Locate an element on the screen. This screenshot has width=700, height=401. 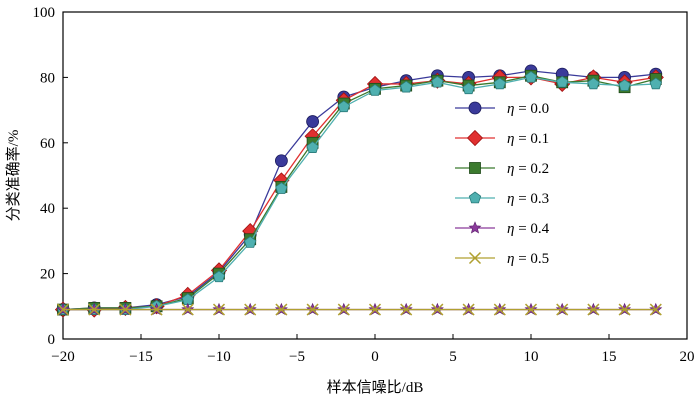
x-tick-label: 20 is located at coordinates (687, 357).